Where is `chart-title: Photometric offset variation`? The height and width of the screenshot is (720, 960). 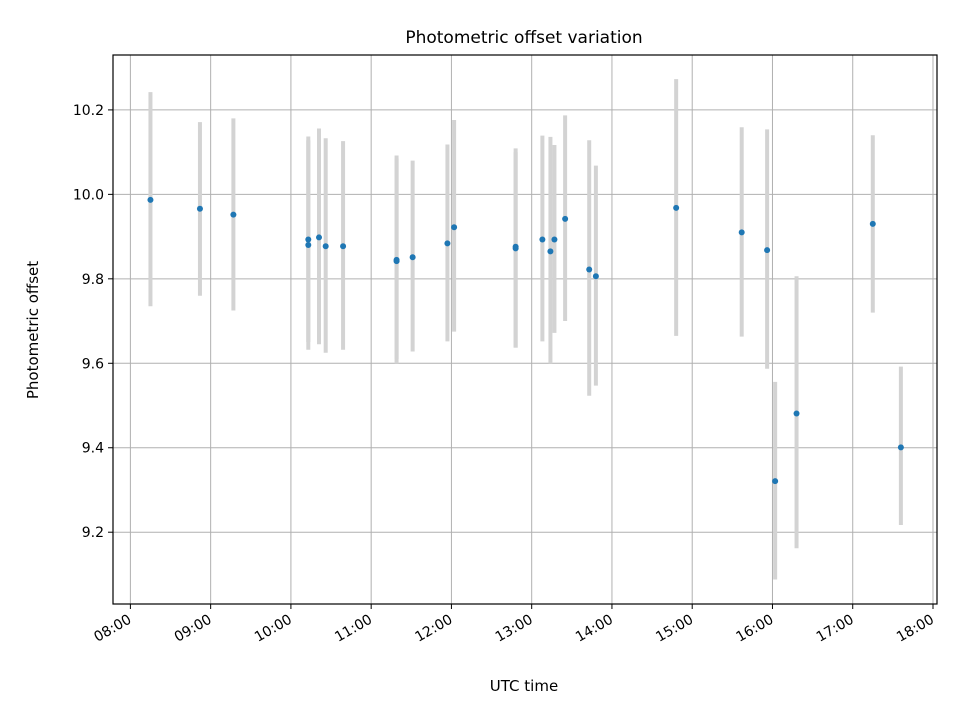
chart-title: Photometric offset variation is located at coordinates (523, 38).